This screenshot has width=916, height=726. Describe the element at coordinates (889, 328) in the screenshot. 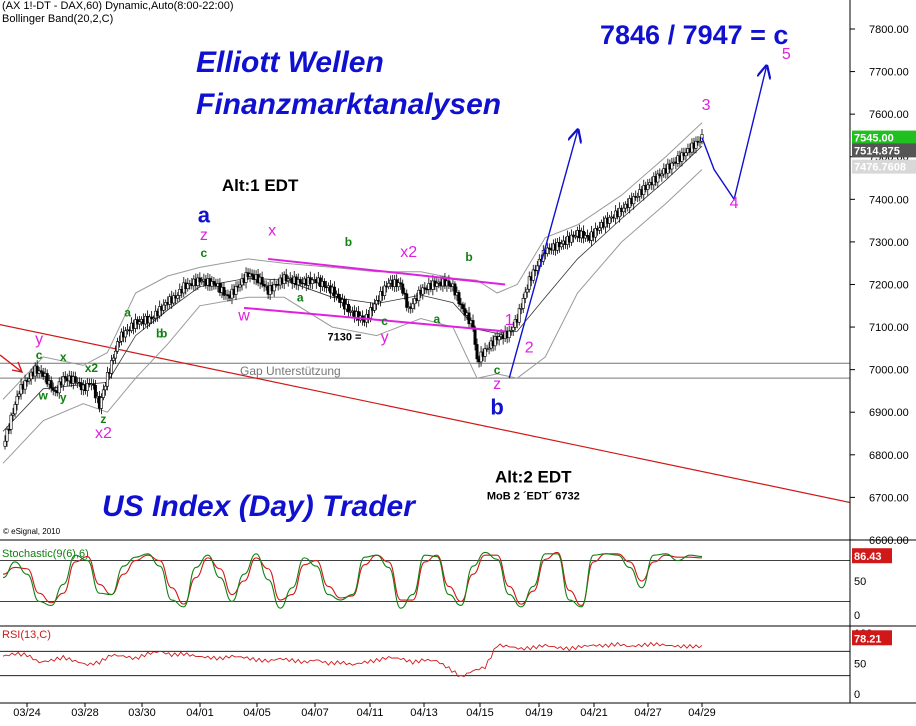

I see `y-tick-label: 7100.00` at that location.